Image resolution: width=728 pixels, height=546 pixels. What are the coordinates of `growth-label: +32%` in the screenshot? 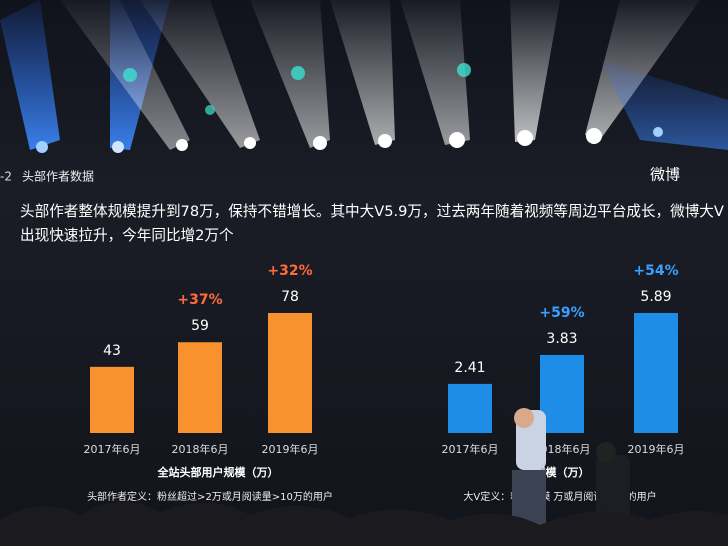 It's located at (289, 271).